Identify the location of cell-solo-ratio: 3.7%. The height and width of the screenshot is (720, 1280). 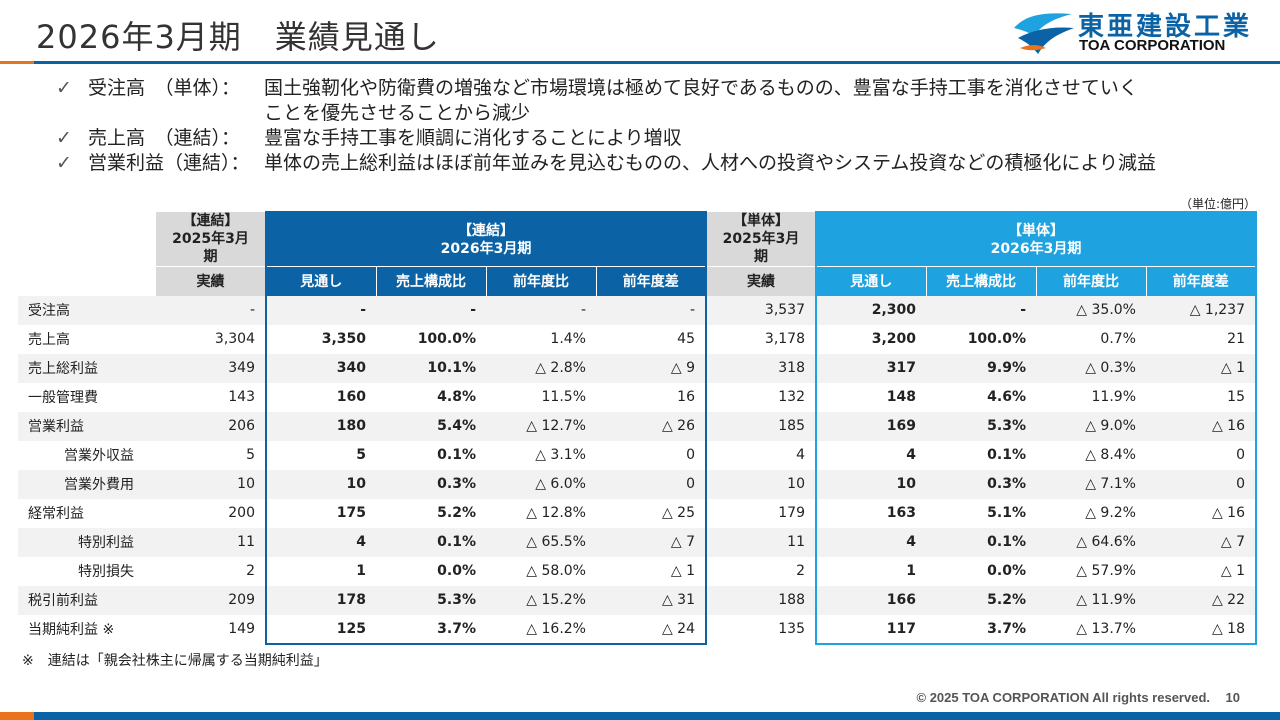
(981, 629).